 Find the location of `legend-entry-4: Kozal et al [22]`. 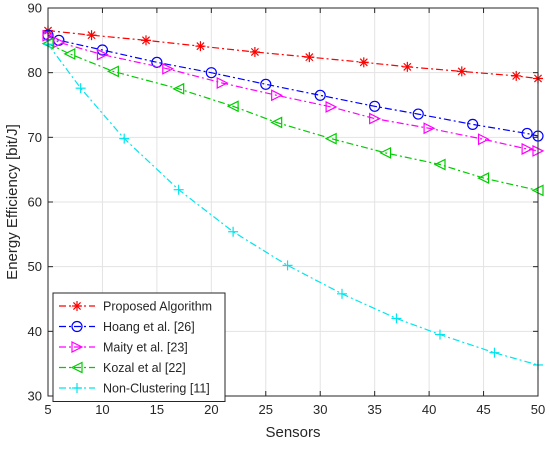

legend-entry-4: Kozal et al [22] is located at coordinates (144, 368).